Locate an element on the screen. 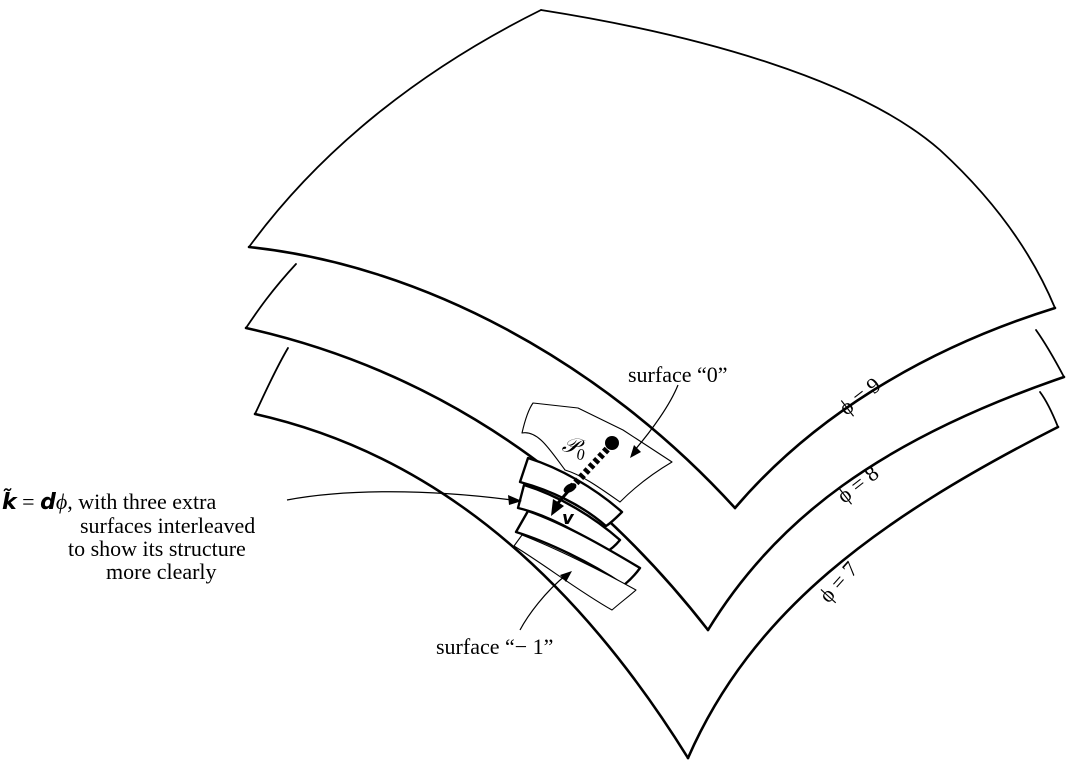 This screenshot has width=1068, height=765. point-p0-label: 𝒫0 is located at coordinates (574, 447).